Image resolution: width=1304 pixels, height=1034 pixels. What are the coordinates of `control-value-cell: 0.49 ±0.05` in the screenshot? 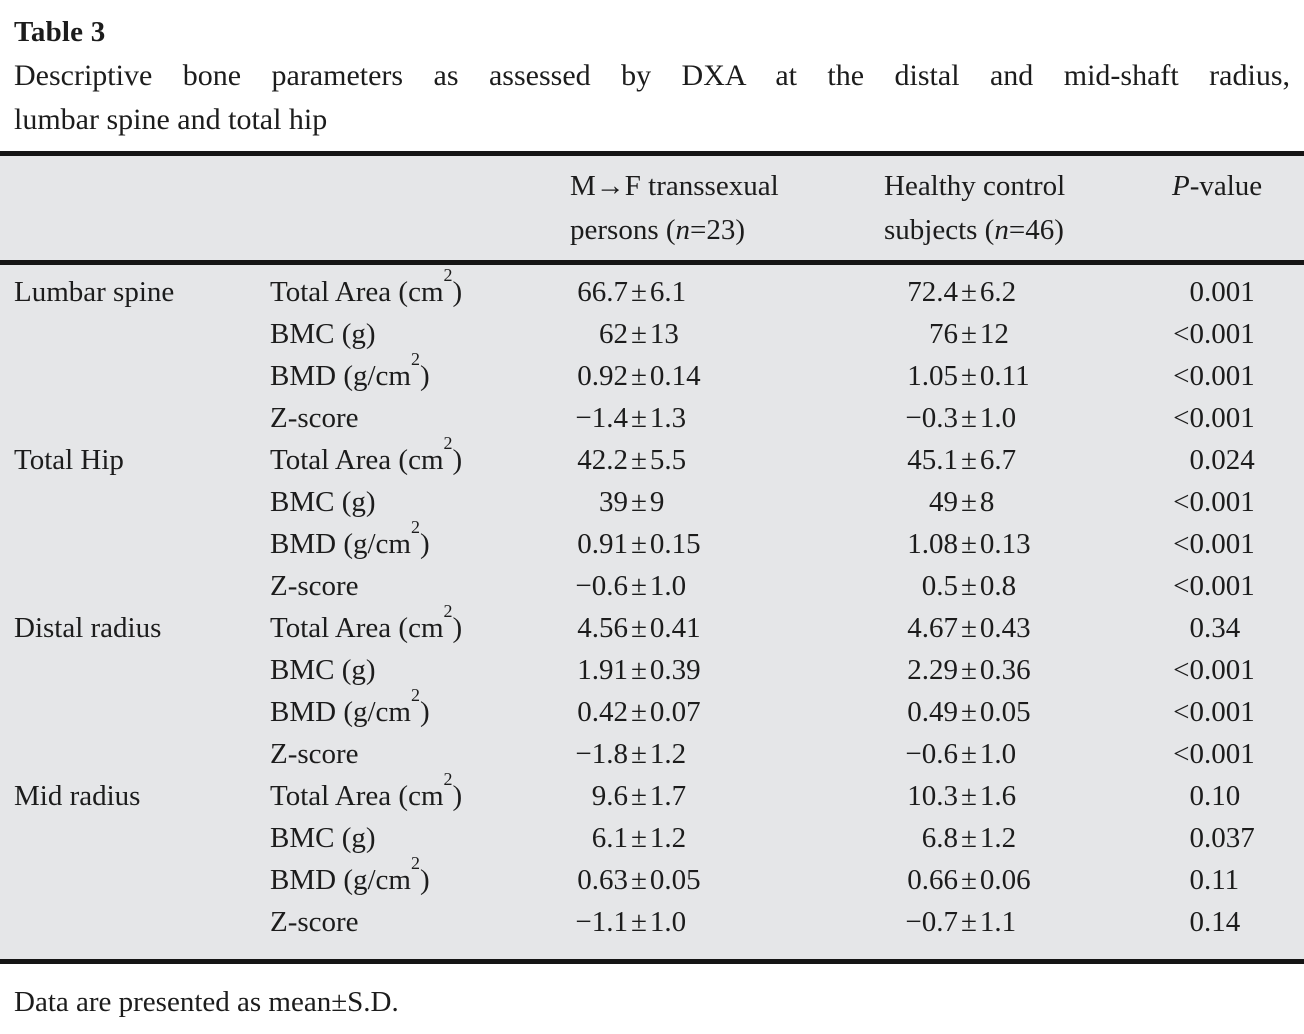 It's located at (969, 712).